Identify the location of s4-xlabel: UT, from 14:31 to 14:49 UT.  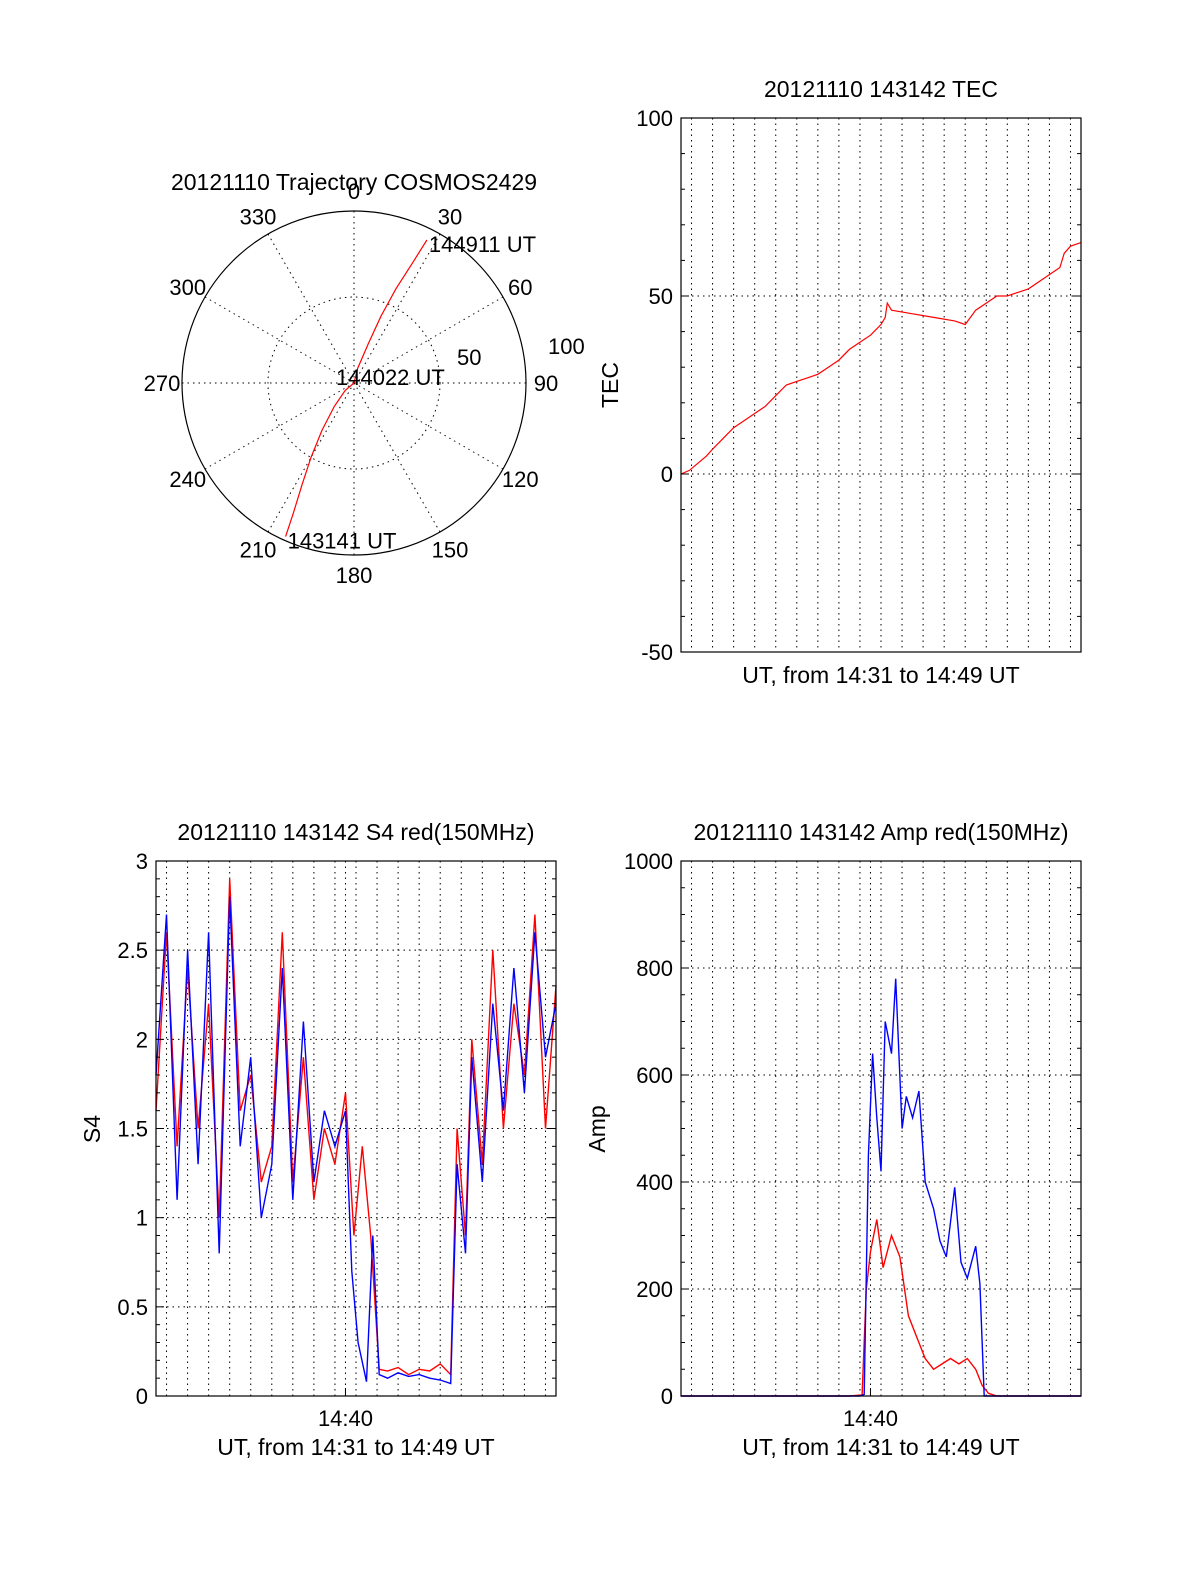
(355, 1447).